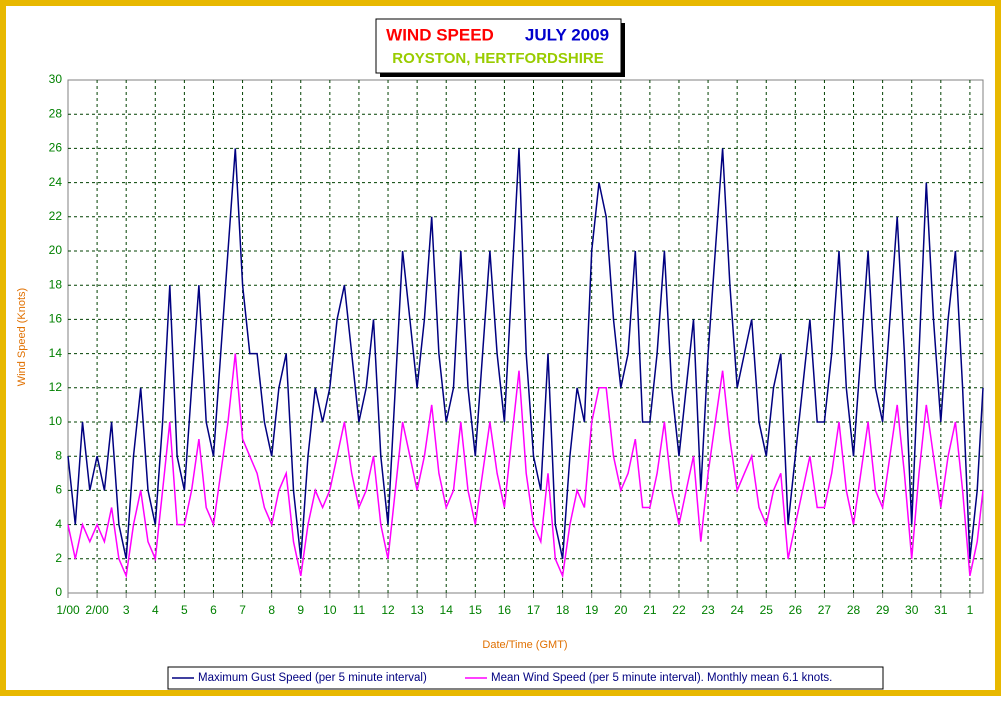 The height and width of the screenshot is (701, 1001). I want to click on y-tick-label: 12, so click(56, 387).